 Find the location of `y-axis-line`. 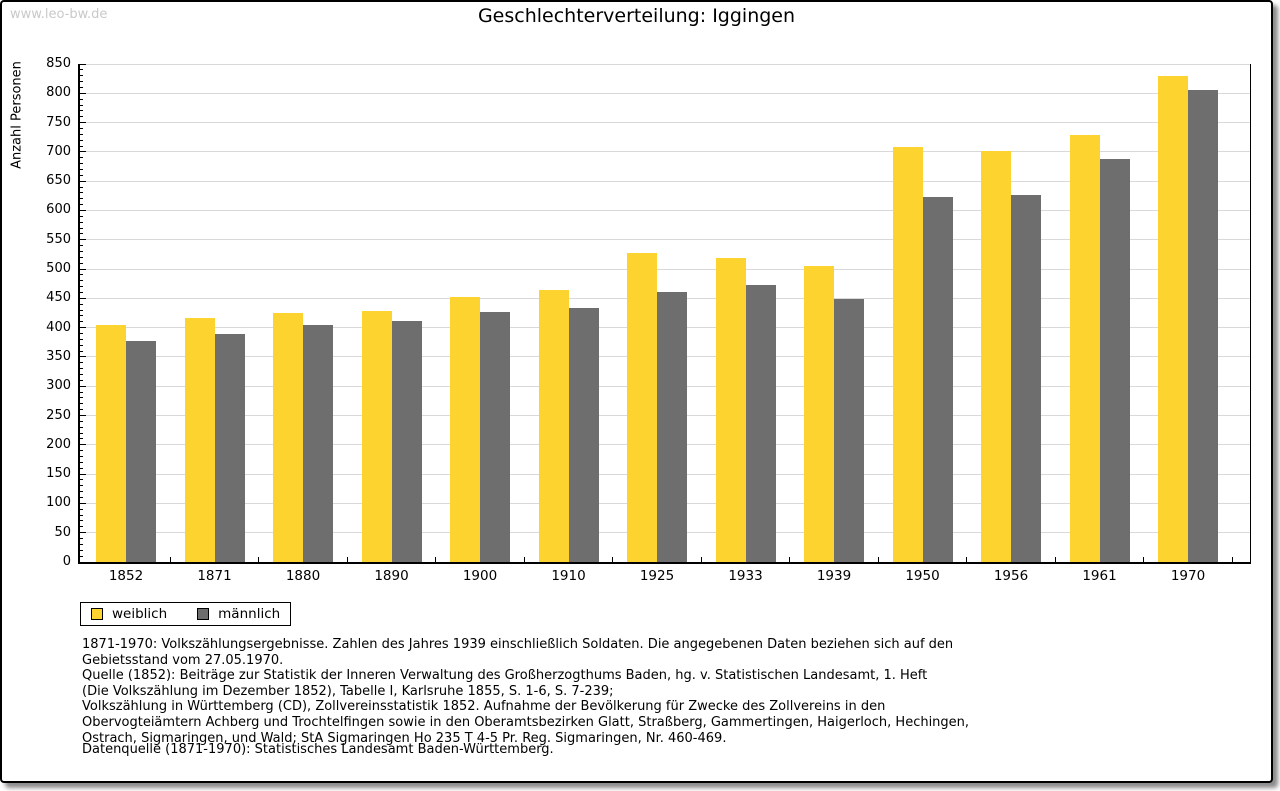

y-axis-line is located at coordinates (79, 313).